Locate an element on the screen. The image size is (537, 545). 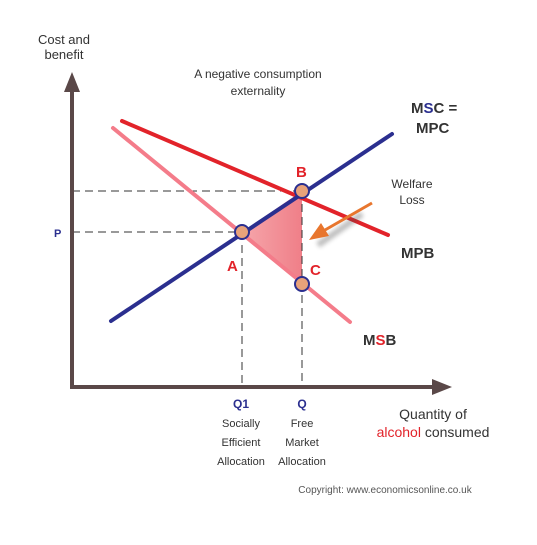
msc-label-highlight: S is located at coordinates (429, 108).